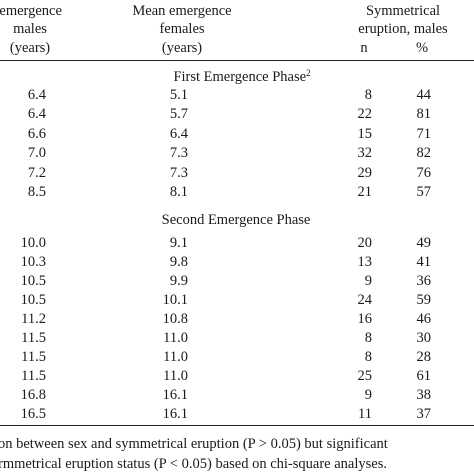 The image size is (474, 474). I want to click on cell-percent: 59, so click(424, 300).